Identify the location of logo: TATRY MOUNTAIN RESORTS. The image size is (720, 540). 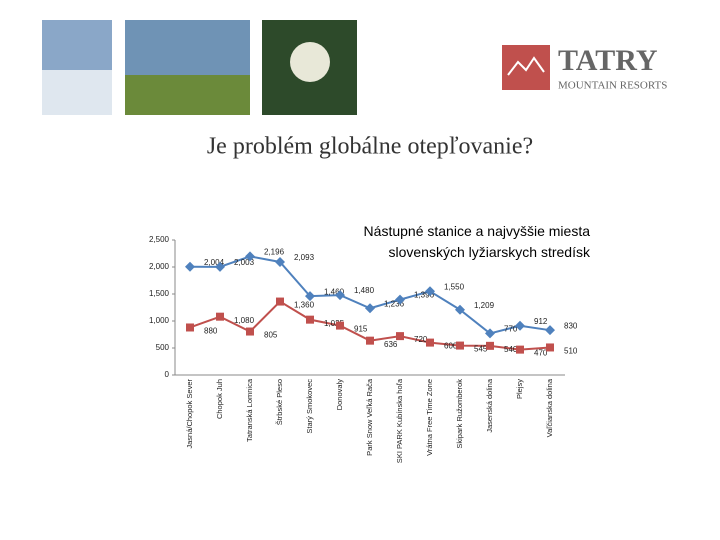
(584, 68).